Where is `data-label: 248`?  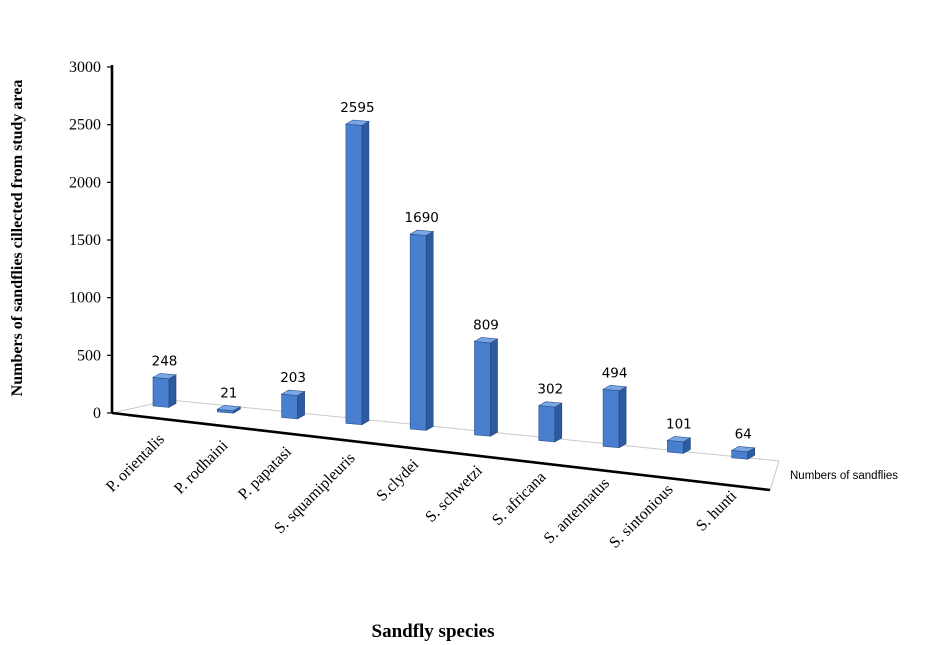 data-label: 248 is located at coordinates (165, 361).